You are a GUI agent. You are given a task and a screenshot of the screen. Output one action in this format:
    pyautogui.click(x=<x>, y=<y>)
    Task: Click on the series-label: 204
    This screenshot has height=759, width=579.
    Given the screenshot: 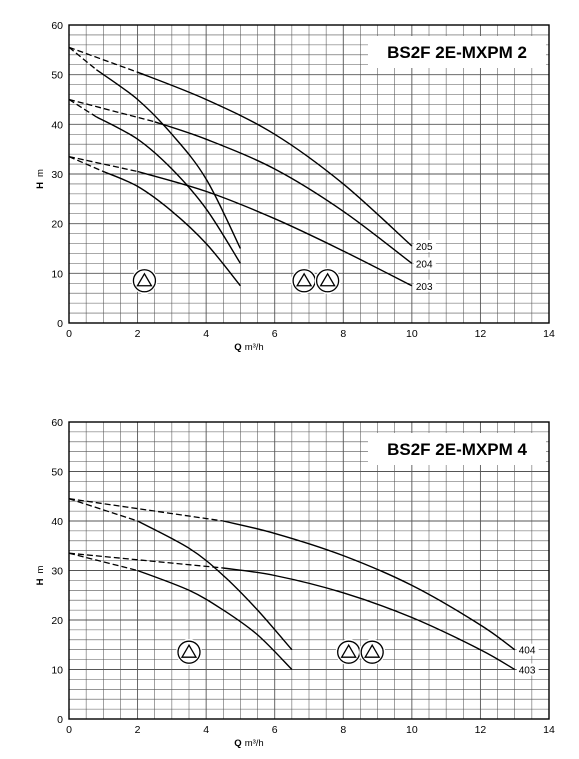 What is the action you would take?
    pyautogui.click(x=424, y=264)
    